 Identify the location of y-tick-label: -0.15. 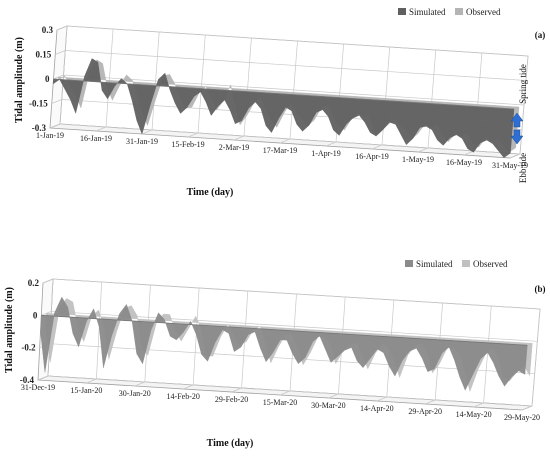
(38, 104).